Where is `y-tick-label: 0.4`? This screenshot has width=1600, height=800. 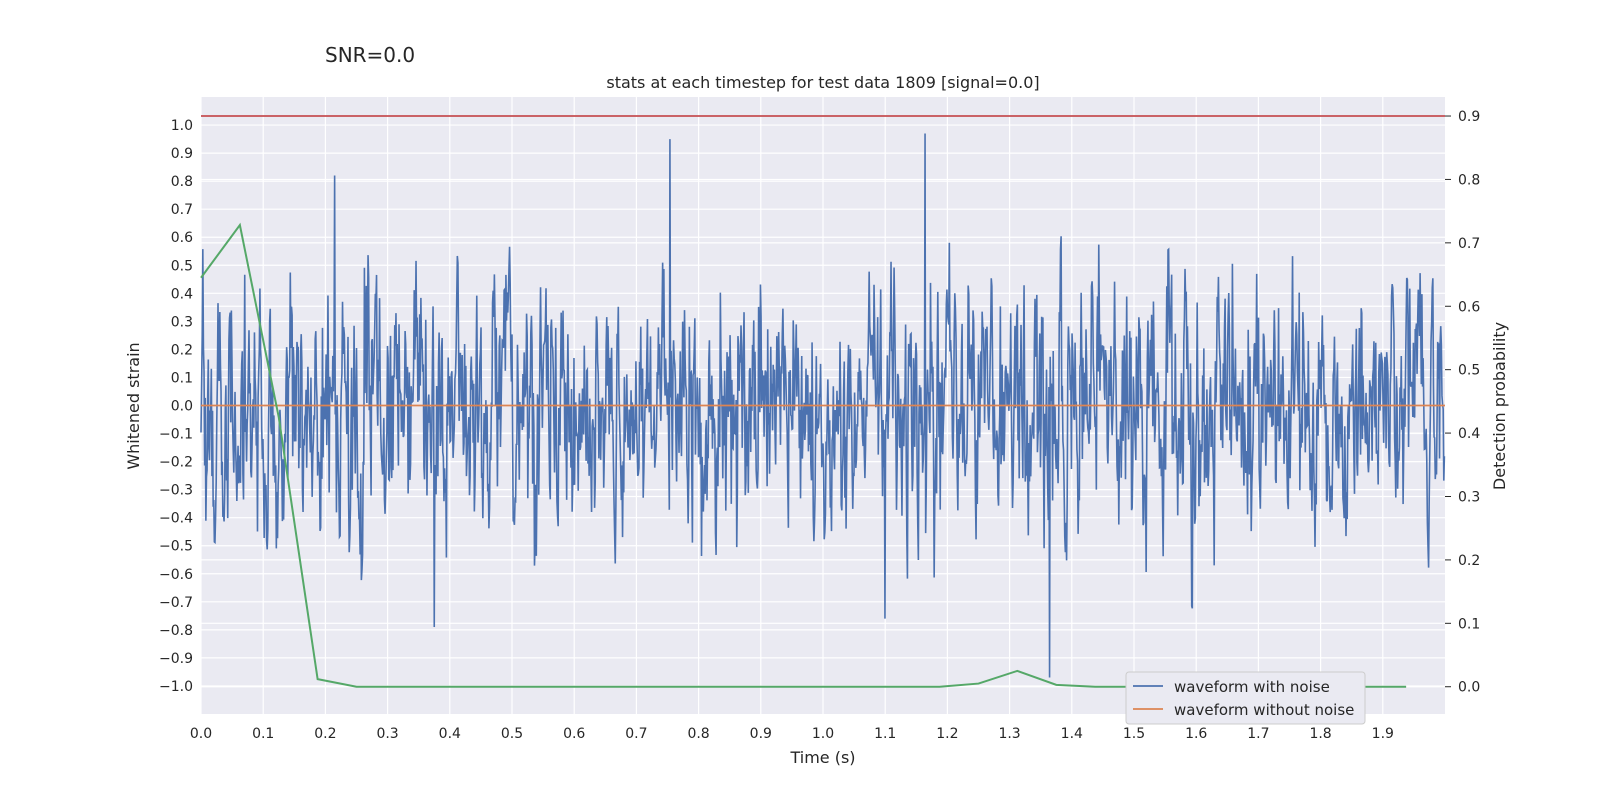
y-tick-label: 0.4 is located at coordinates (182, 294).